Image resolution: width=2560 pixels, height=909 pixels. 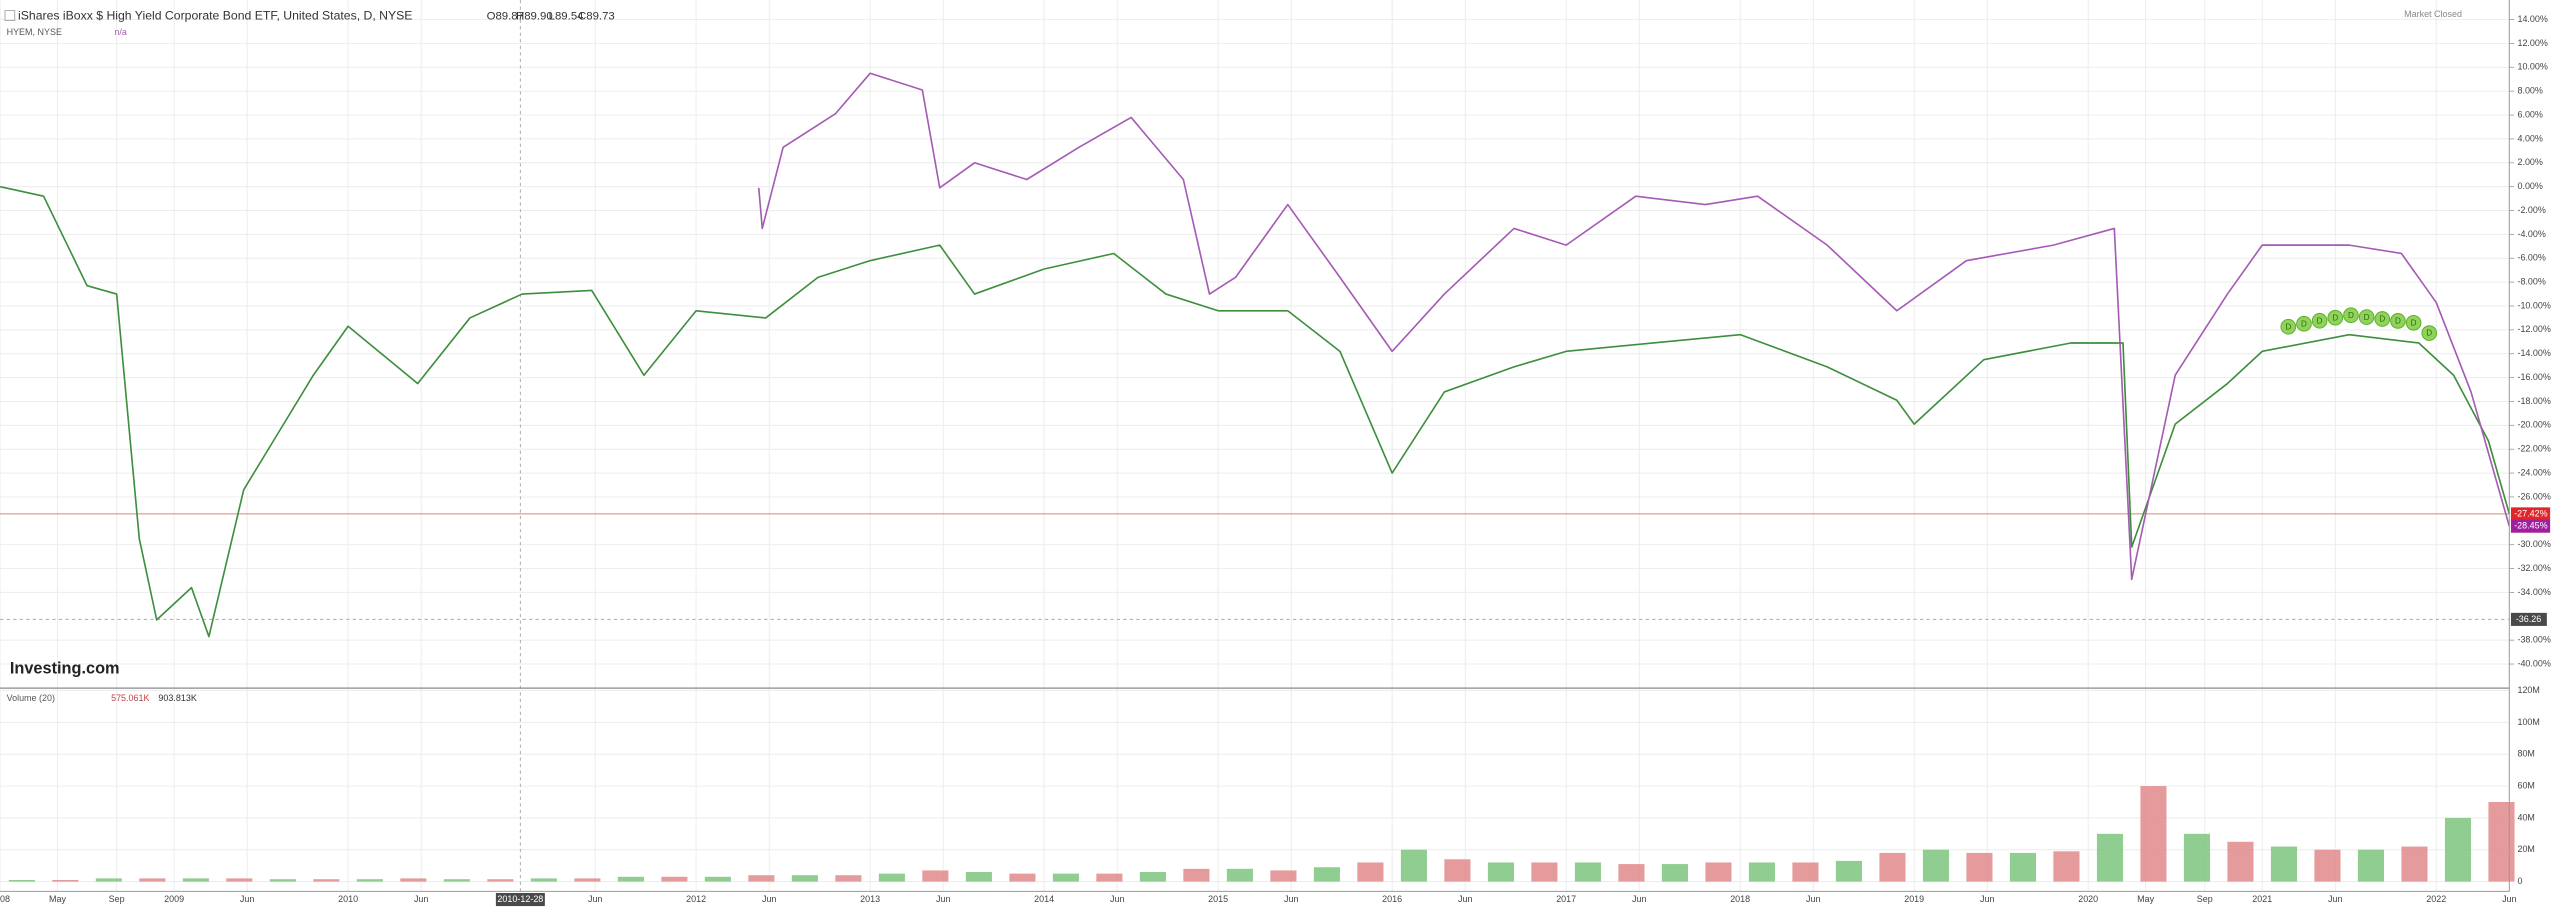 I want to click on crosshair-x-label-bg, so click(x=520, y=900).